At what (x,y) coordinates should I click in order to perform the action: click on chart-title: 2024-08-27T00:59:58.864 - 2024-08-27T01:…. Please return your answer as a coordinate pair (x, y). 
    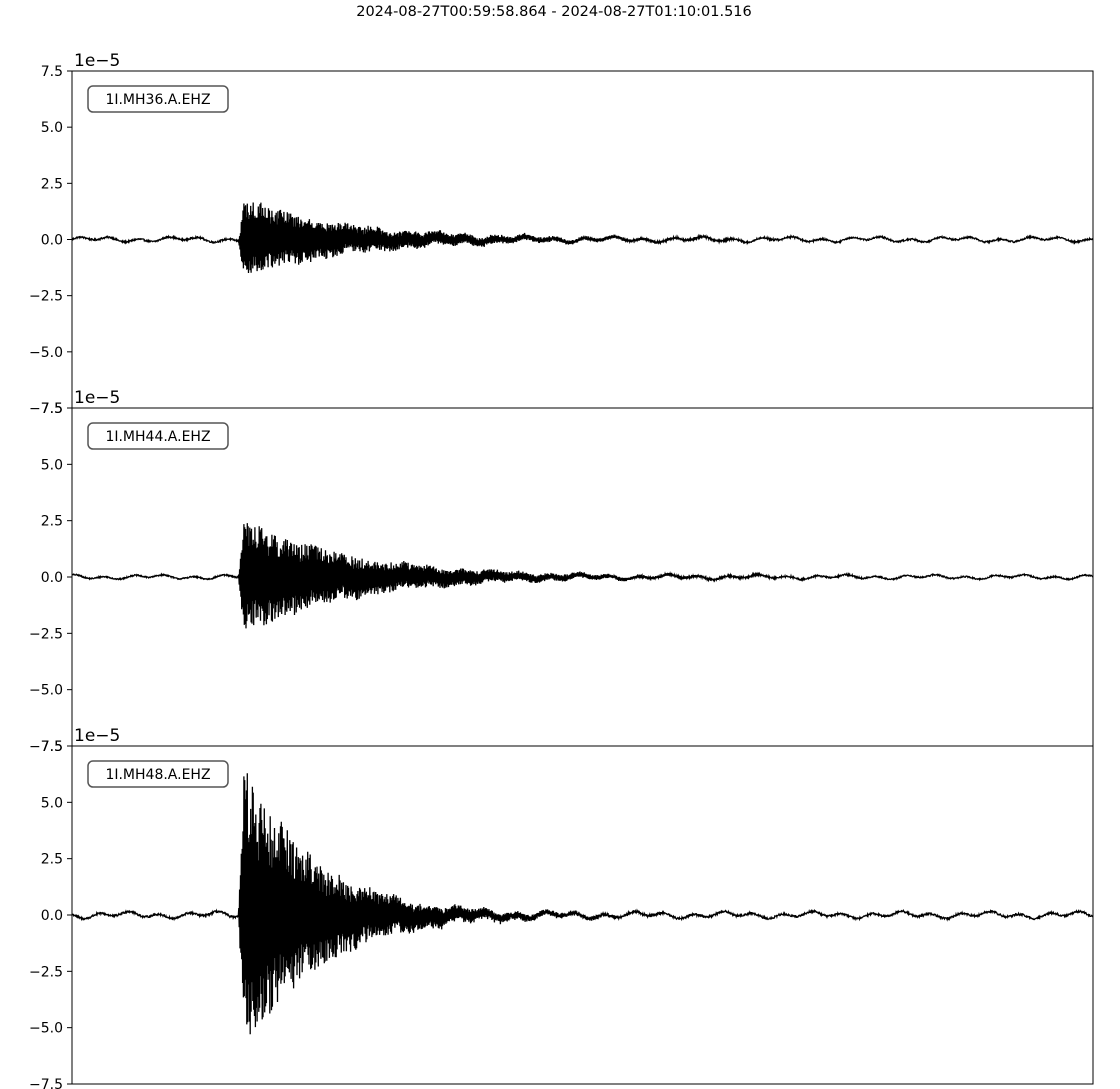
    Looking at the image, I should click on (554, 12).